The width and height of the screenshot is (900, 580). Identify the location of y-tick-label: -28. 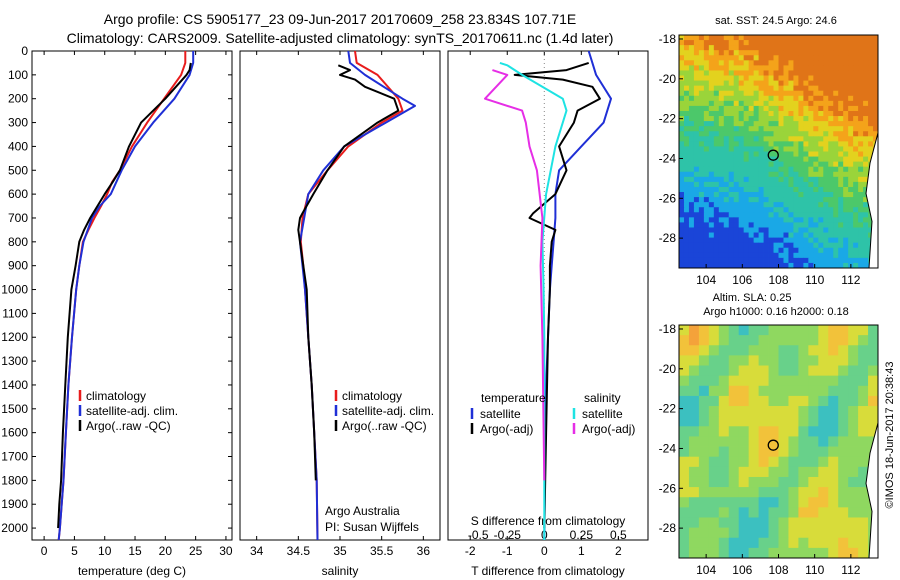
(668, 528).